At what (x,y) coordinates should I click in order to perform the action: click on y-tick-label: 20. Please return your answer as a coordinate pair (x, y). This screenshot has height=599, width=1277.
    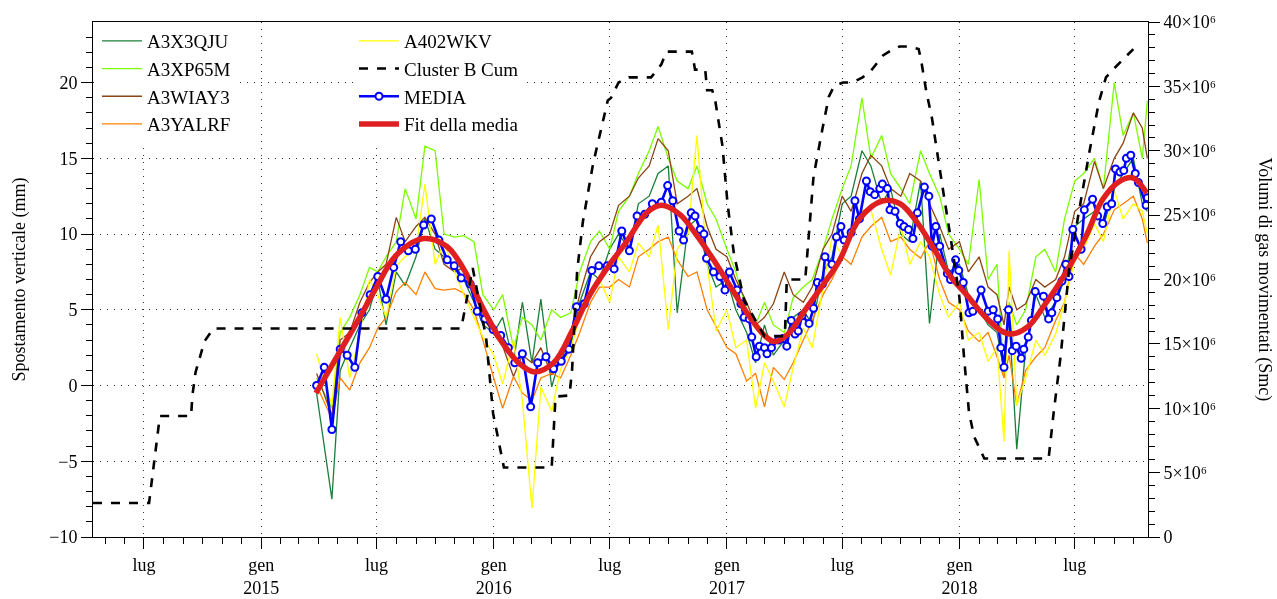
    Looking at the image, I should click on (68, 82).